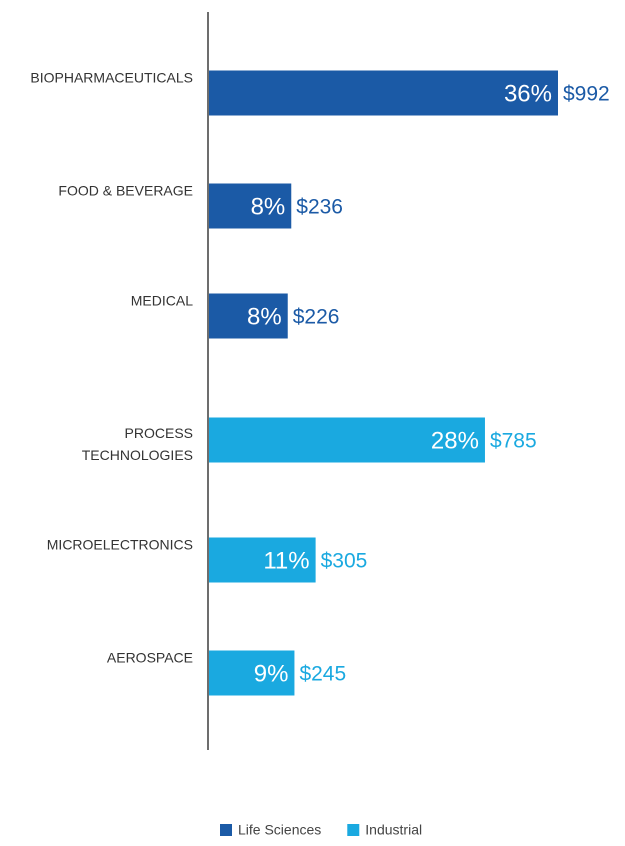 The height and width of the screenshot is (846, 625). What do you see at coordinates (162, 301) in the screenshot?
I see `category-label: MEDICAL` at bounding box center [162, 301].